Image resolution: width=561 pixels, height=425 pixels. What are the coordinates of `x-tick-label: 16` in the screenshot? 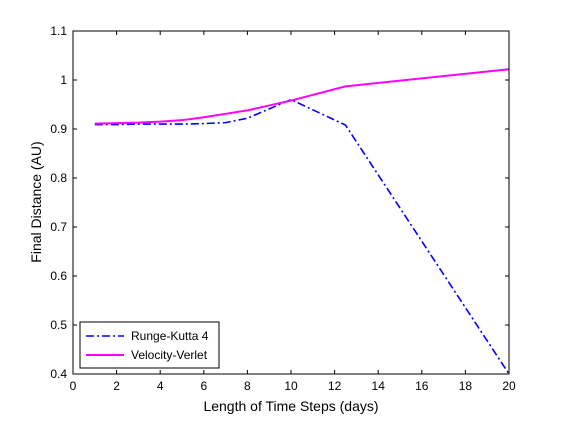 It's located at (422, 386).